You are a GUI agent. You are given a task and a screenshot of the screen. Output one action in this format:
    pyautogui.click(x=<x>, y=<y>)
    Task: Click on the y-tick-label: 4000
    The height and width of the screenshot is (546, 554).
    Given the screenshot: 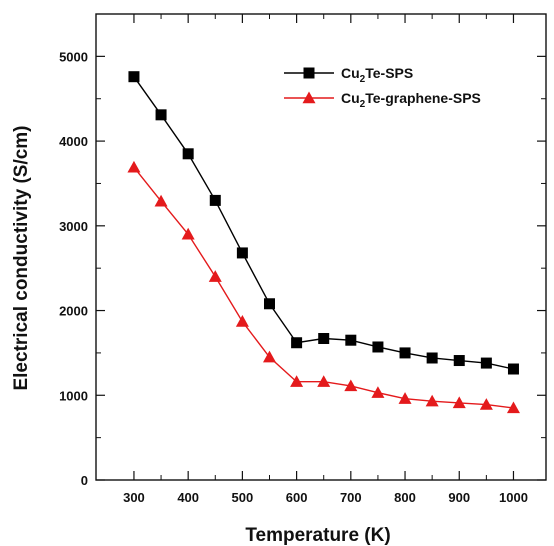 What is the action you would take?
    pyautogui.click(x=73, y=141)
    